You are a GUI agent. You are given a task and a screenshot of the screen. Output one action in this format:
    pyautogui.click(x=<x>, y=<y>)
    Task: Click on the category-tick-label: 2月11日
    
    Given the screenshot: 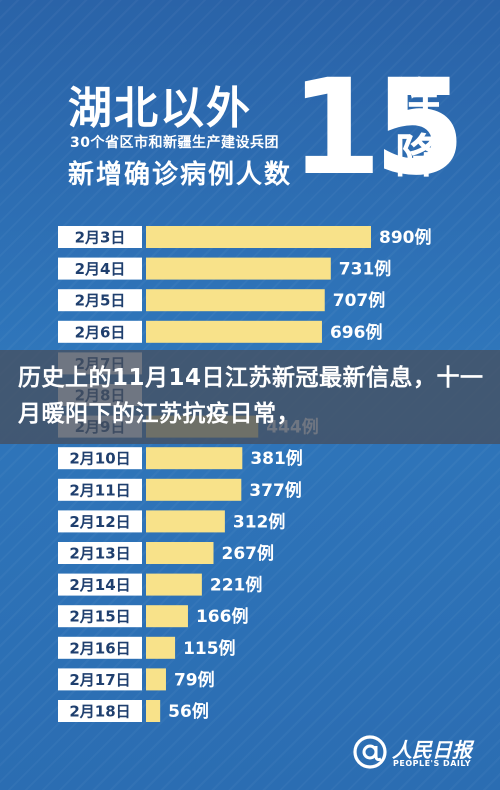 What is the action you would take?
    pyautogui.click(x=99, y=490)
    